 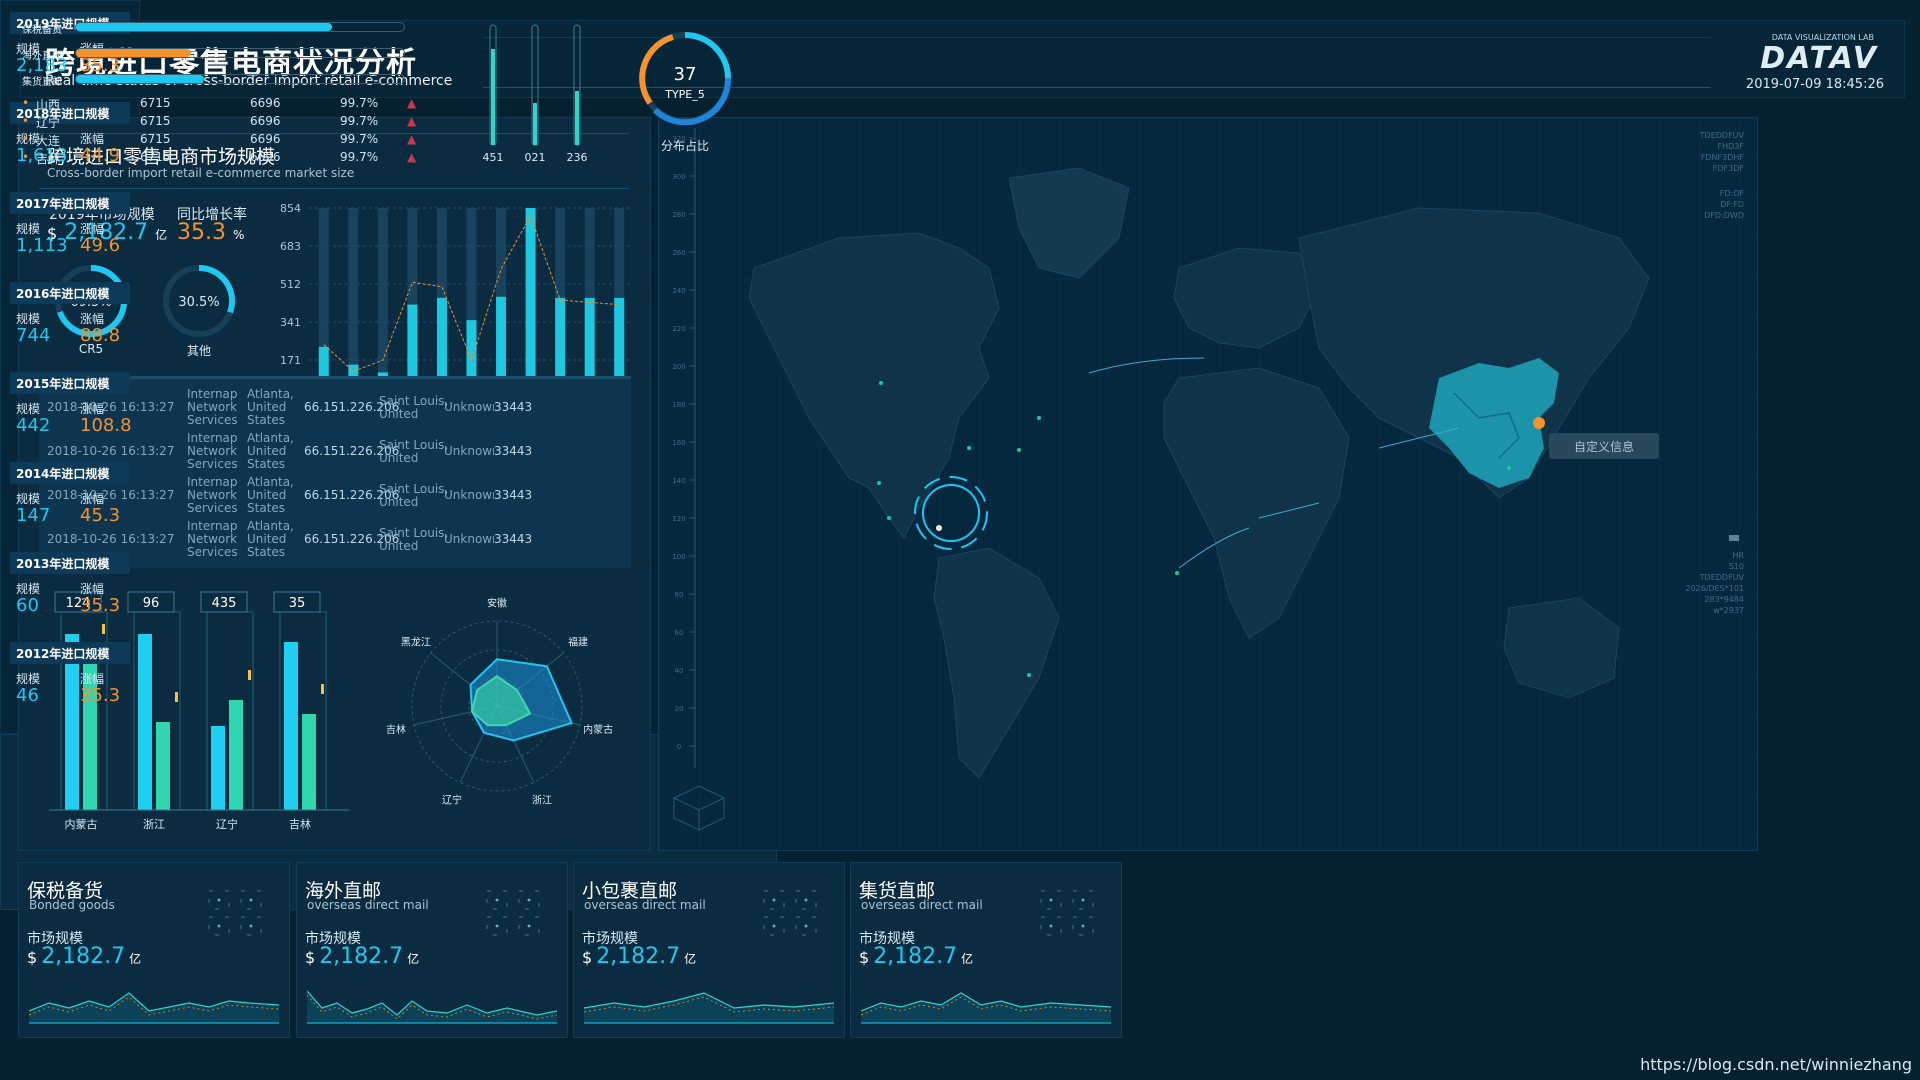 What do you see at coordinates (412, 351) in the screenshot?
I see `bar-5月` at bounding box center [412, 351].